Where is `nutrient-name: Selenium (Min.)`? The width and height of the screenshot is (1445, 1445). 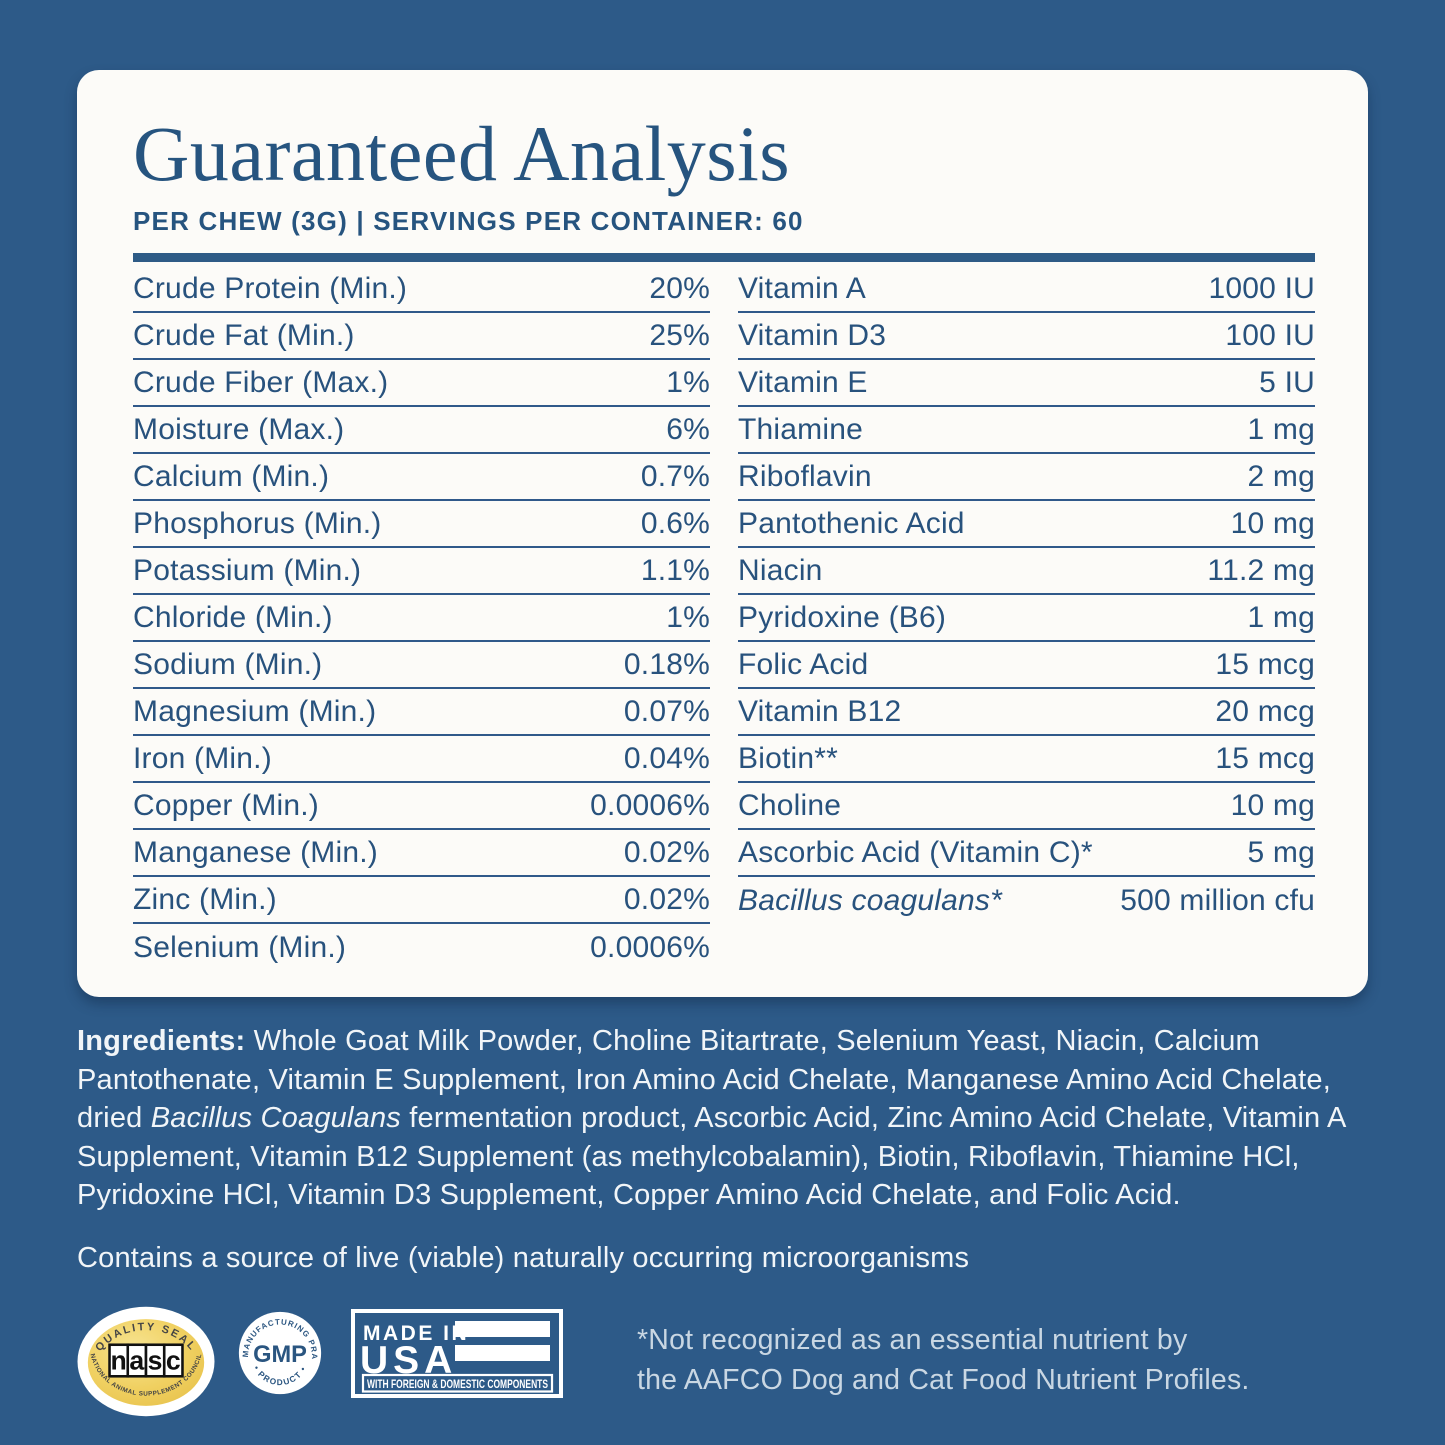
nutrient-name: Selenium (Min.) is located at coordinates (240, 947).